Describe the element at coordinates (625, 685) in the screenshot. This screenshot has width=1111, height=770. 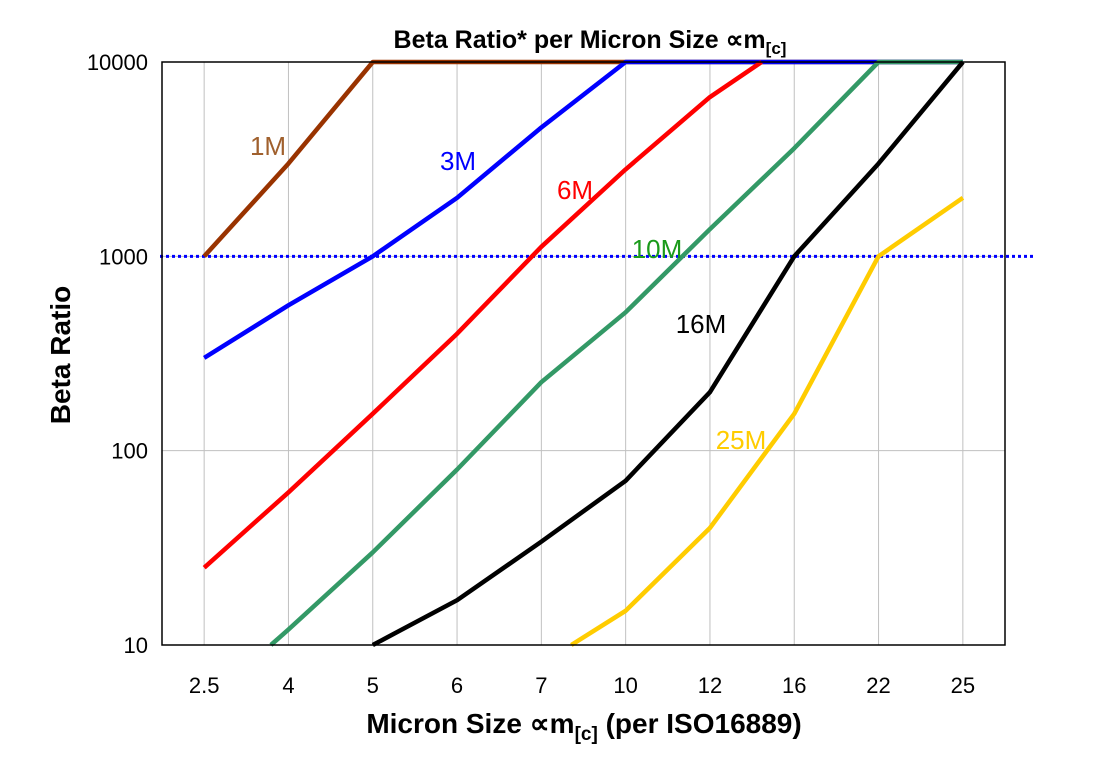
I see `x-tick-label: 10` at that location.